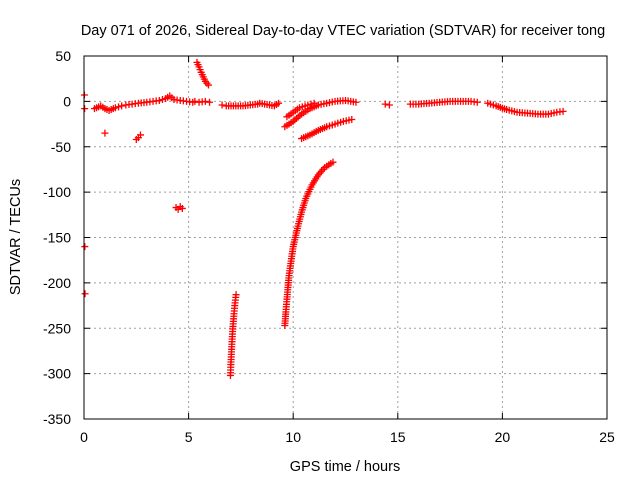 This screenshot has height=480, width=640. I want to click on series-segment-cluster-d, so click(179, 208).